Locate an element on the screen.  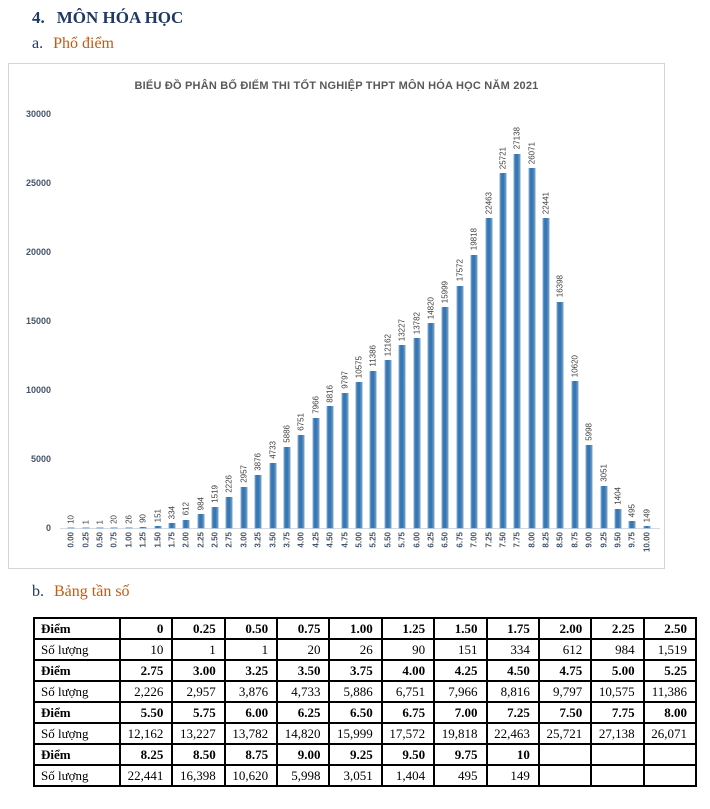
bar-value-label: 5998 is located at coordinates (589, 432).